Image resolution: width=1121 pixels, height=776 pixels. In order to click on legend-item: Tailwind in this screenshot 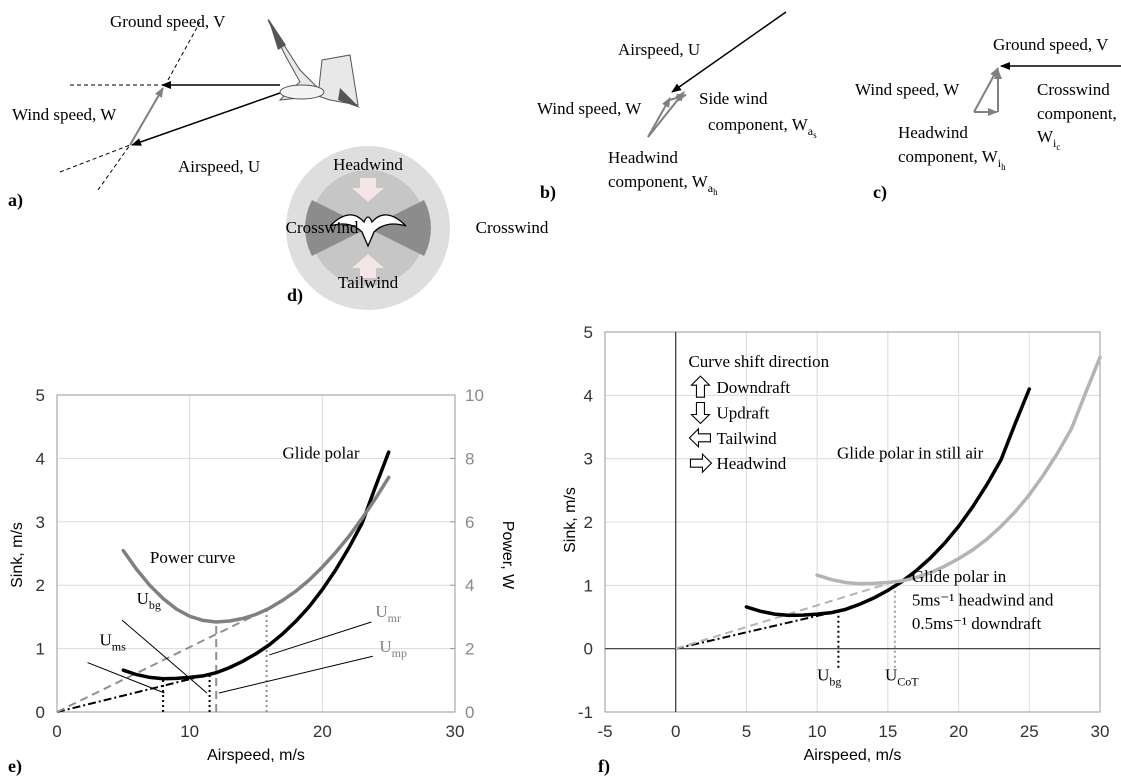, I will do `click(746, 438)`.